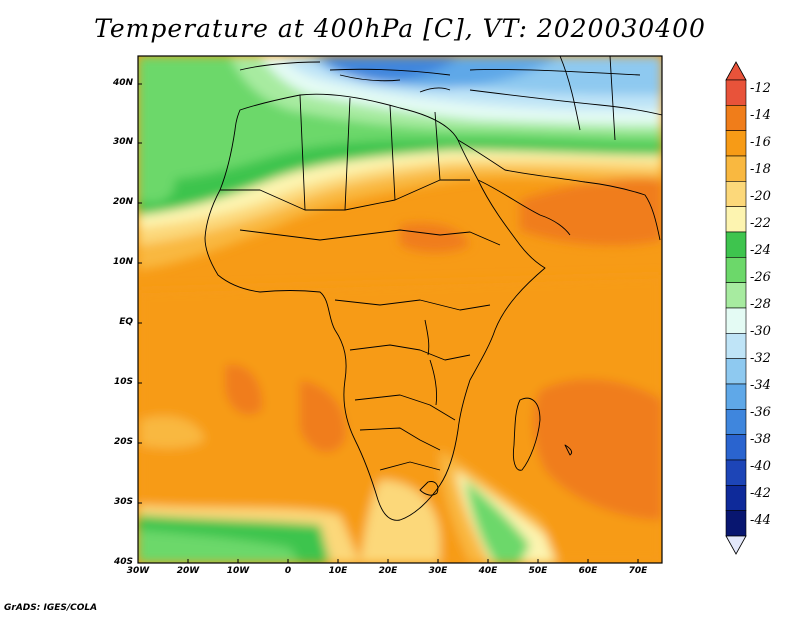 The image size is (800, 618). Describe the element at coordinates (760, 493) in the screenshot. I see `colorbar-label: -42` at that location.